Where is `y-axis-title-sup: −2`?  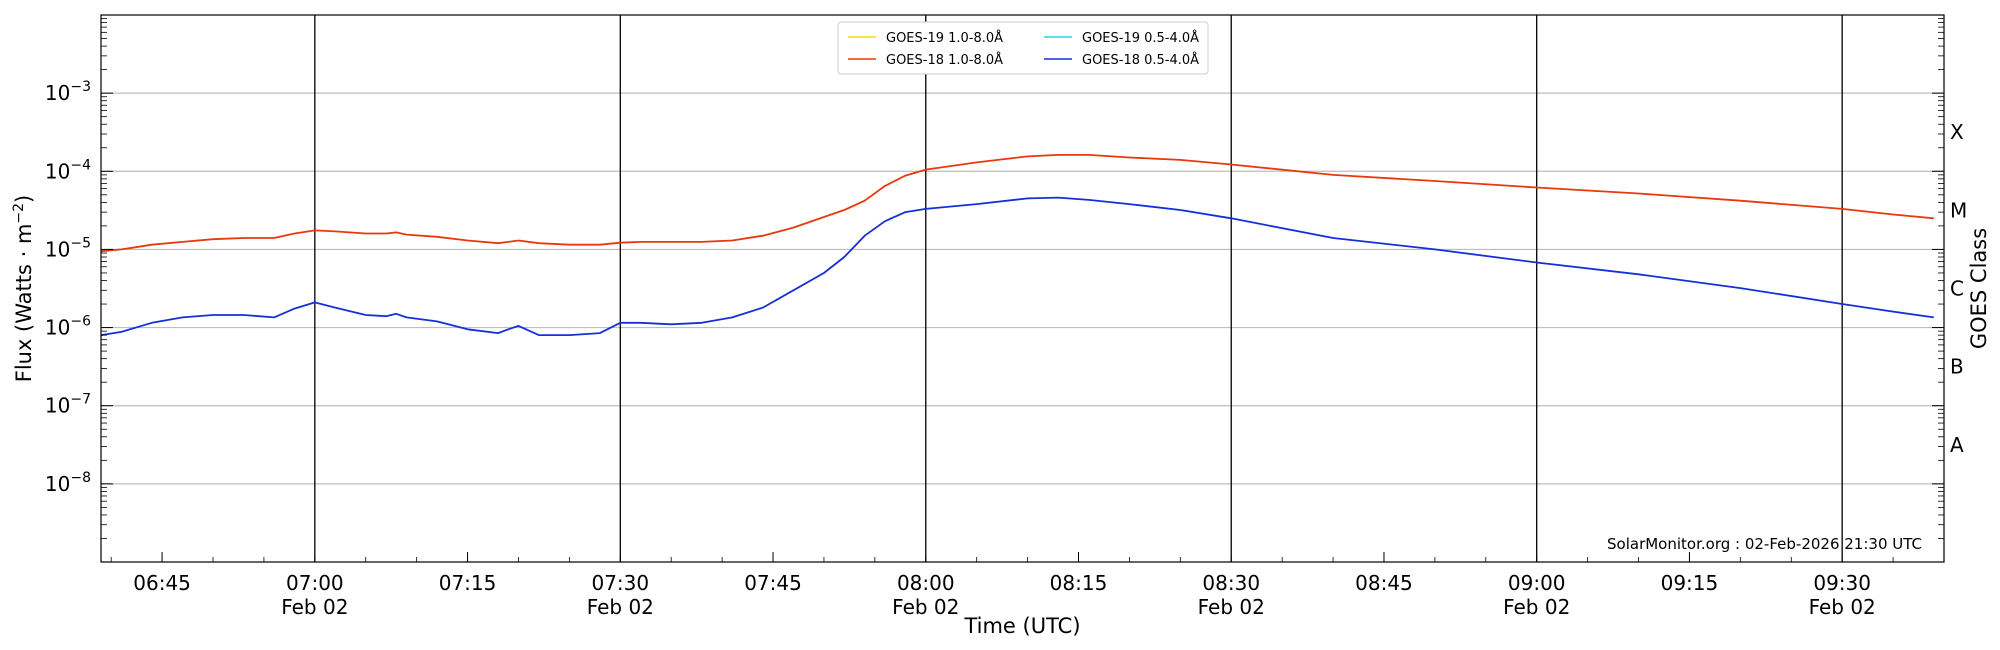 y-axis-title-sup: −2 is located at coordinates (19, 213).